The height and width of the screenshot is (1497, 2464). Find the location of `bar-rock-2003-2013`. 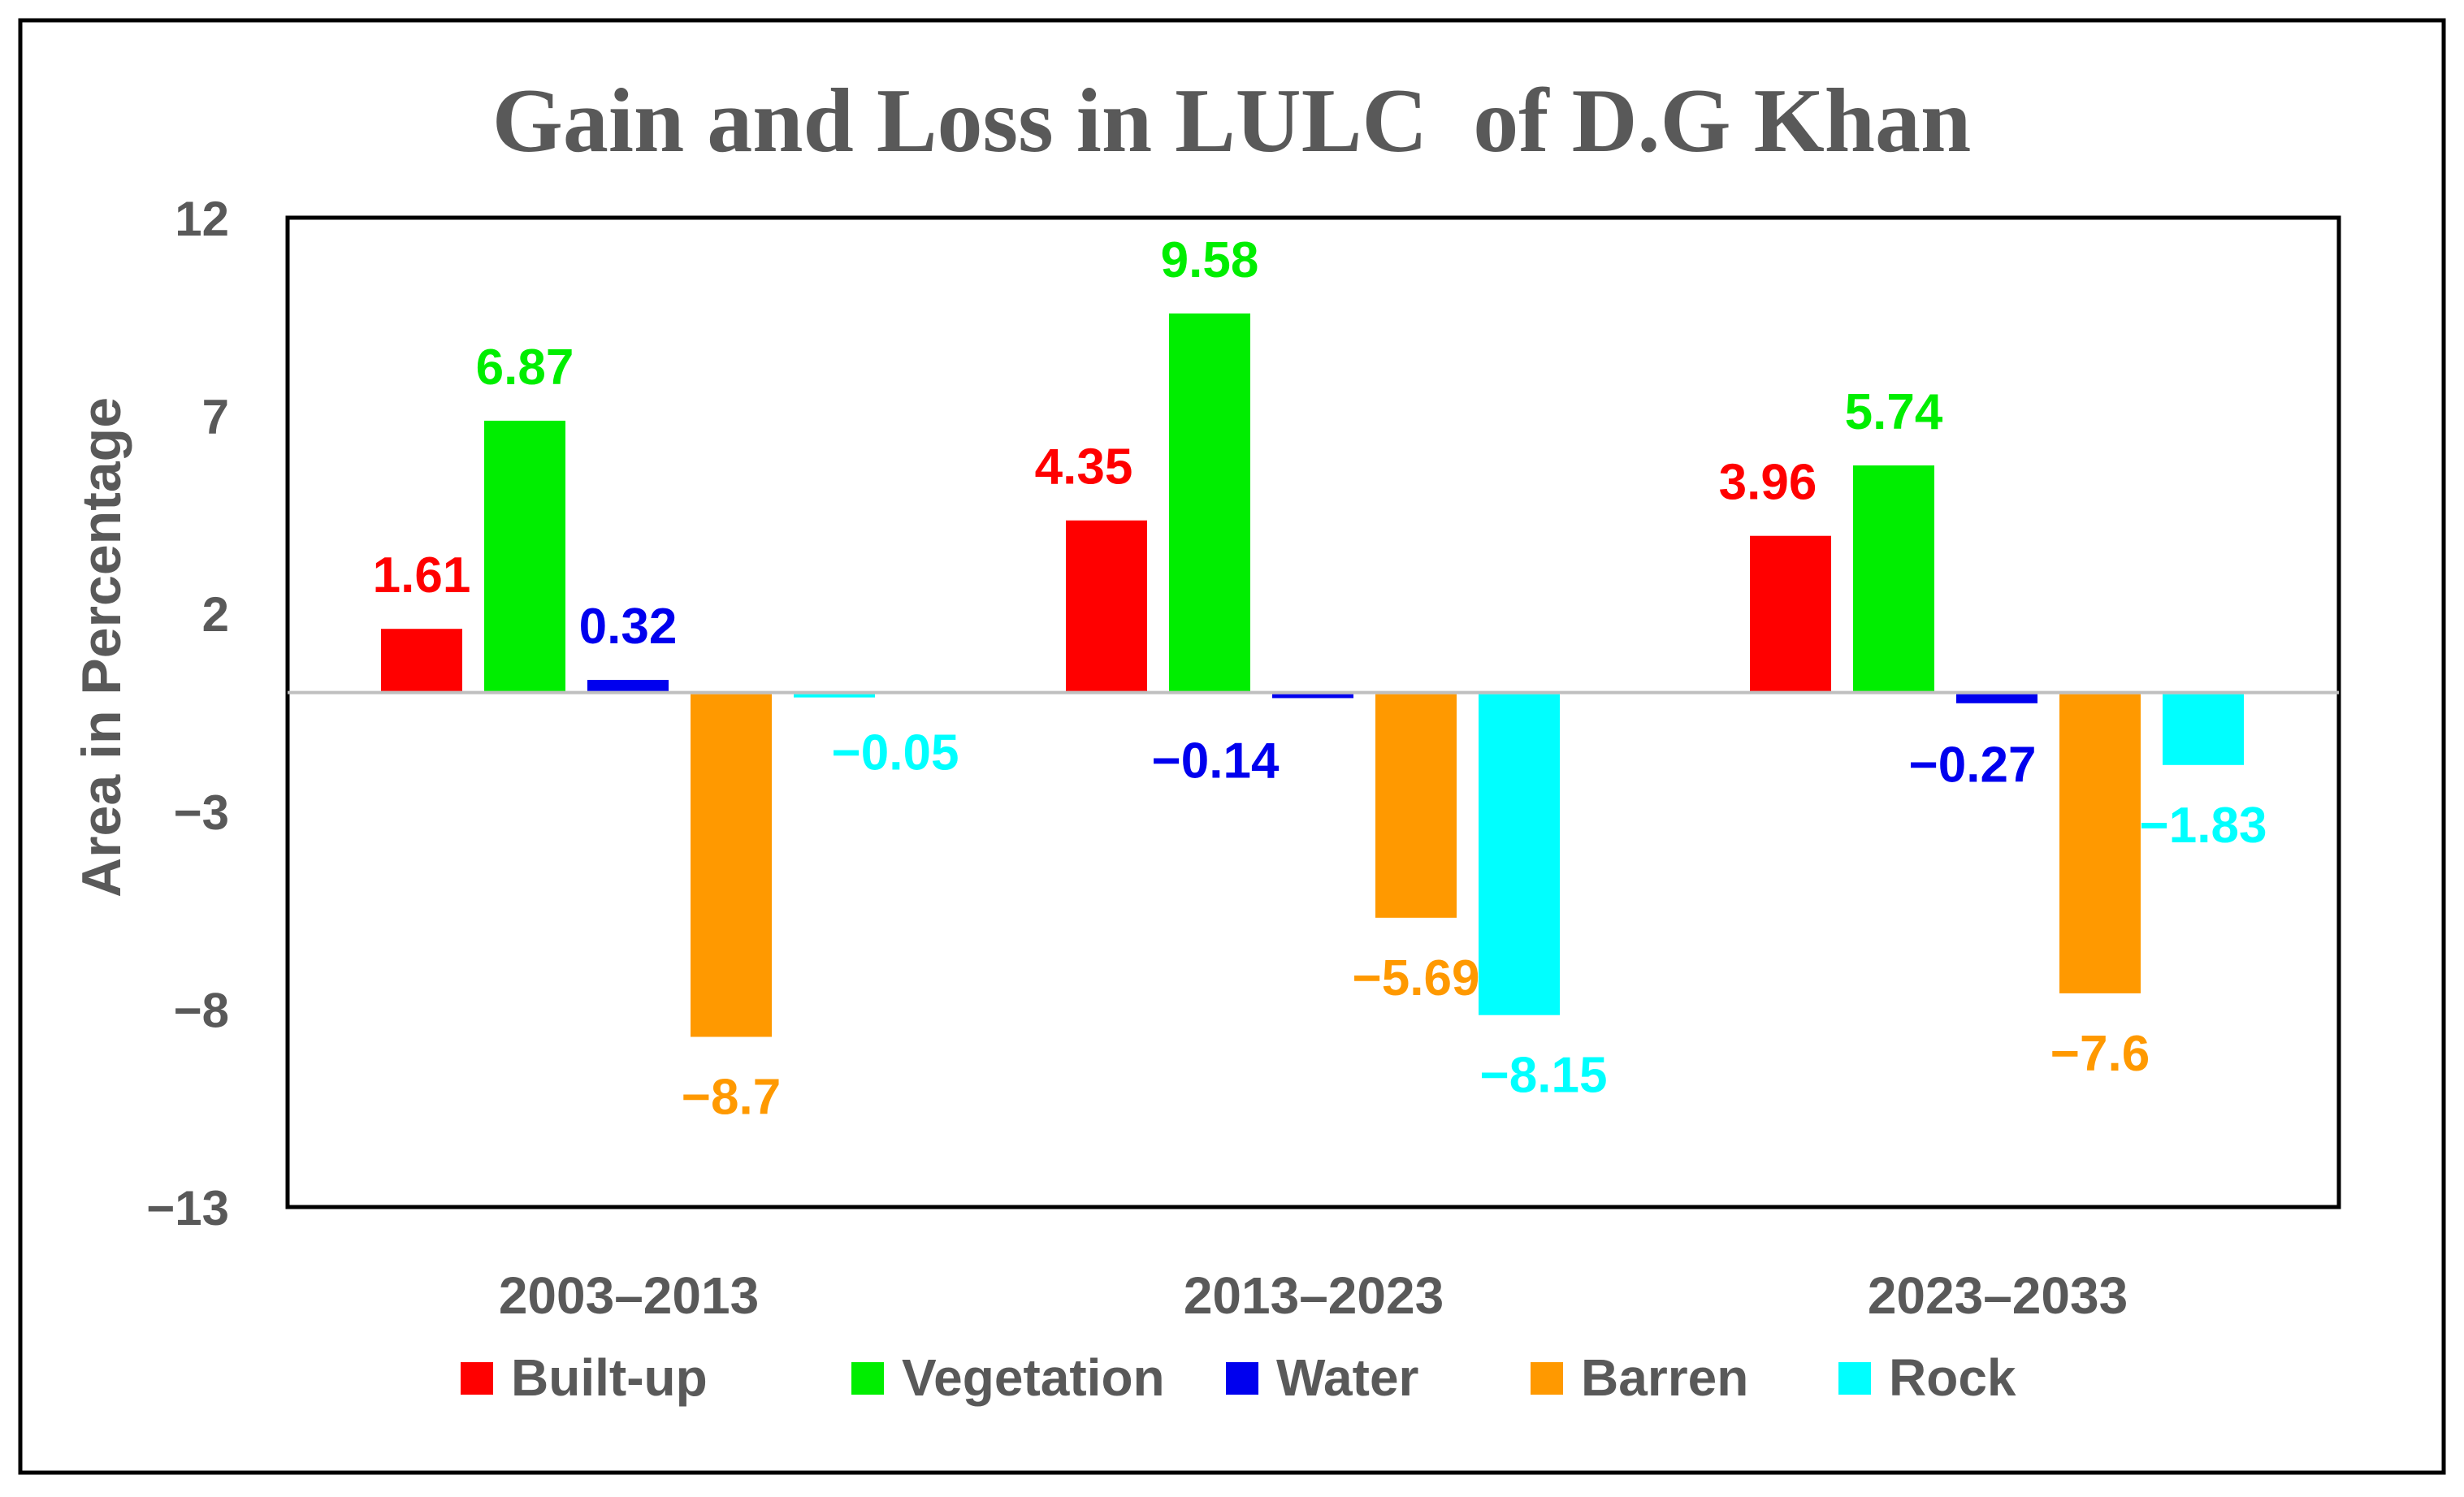

bar-rock-2003-2013 is located at coordinates (835, 696).